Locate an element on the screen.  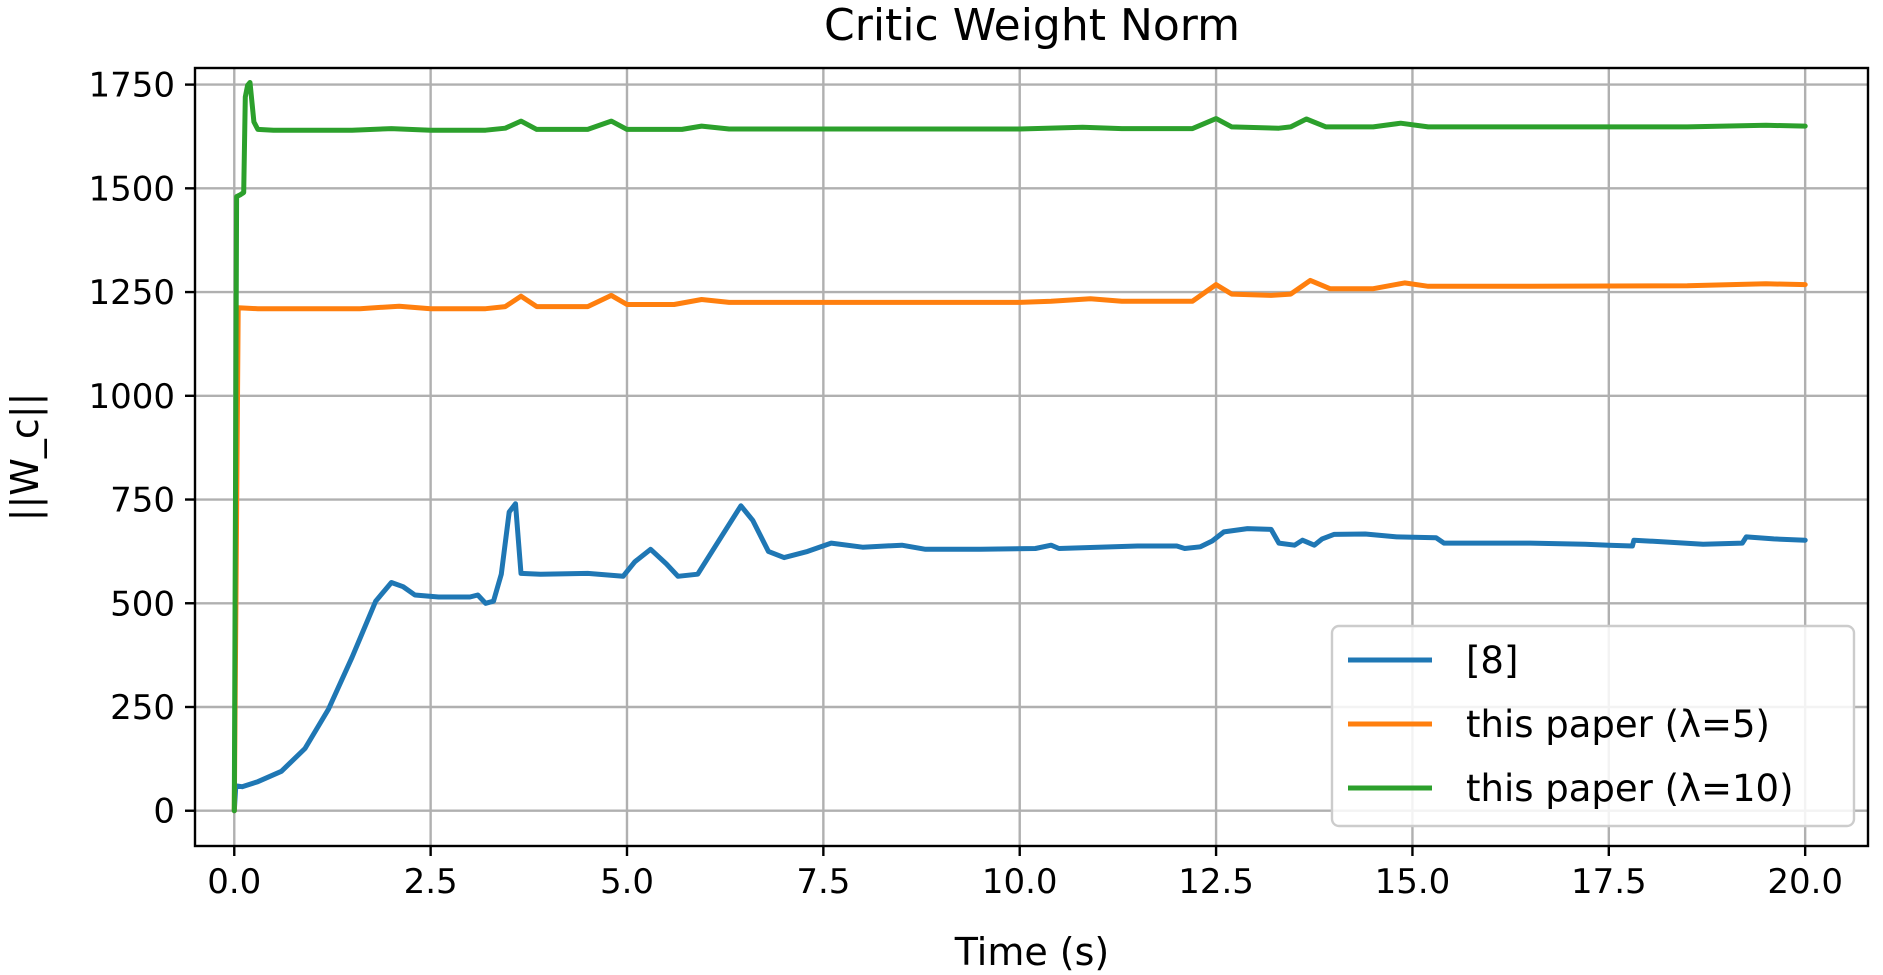
x-tick-label: 10.0 is located at coordinates (1020, 882).